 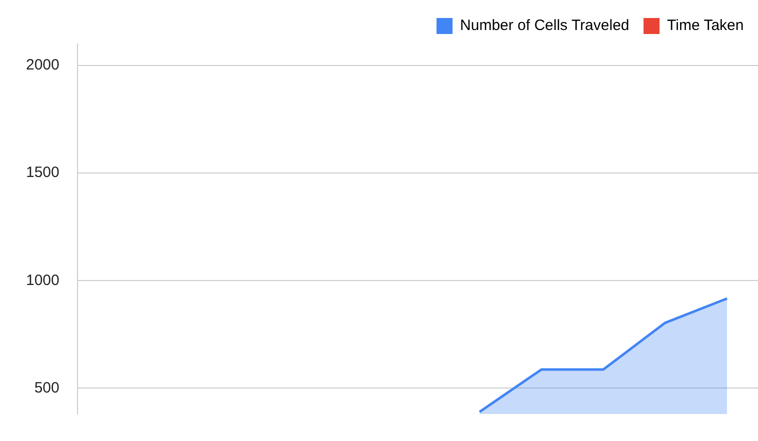 I want to click on y-tick-label: 1500, so click(x=43, y=173).